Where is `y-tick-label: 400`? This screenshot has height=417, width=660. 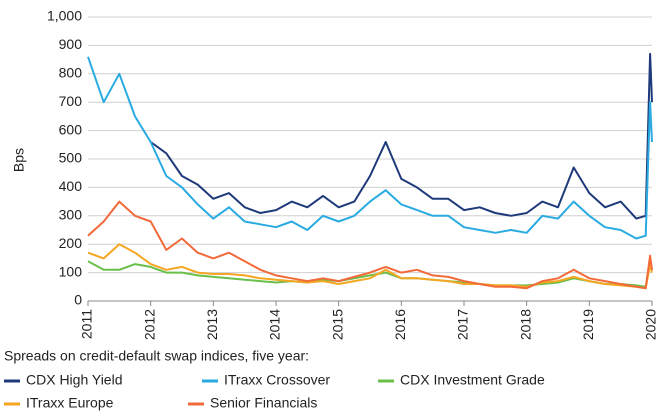 y-tick-label: 400 is located at coordinates (71, 186).